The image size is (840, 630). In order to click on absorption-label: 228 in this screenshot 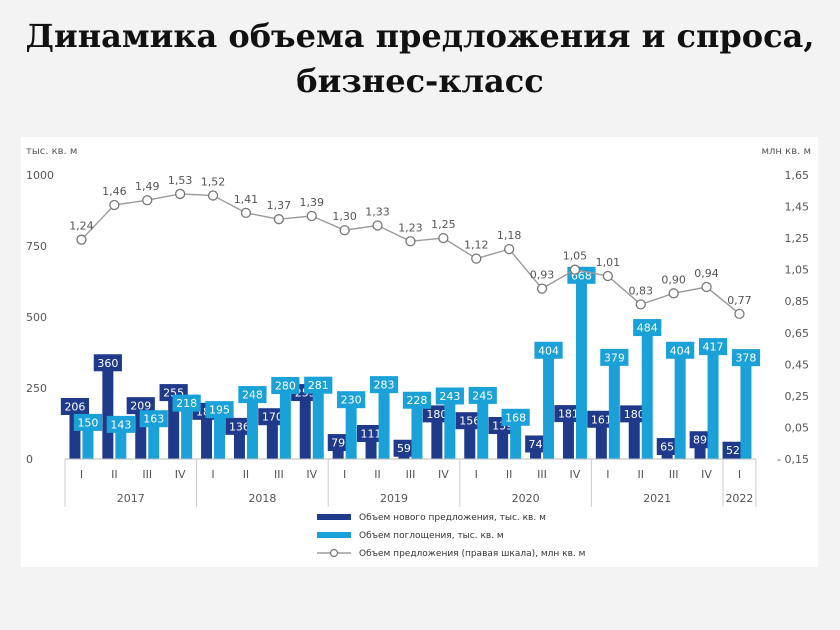, I will do `click(416, 400)`.